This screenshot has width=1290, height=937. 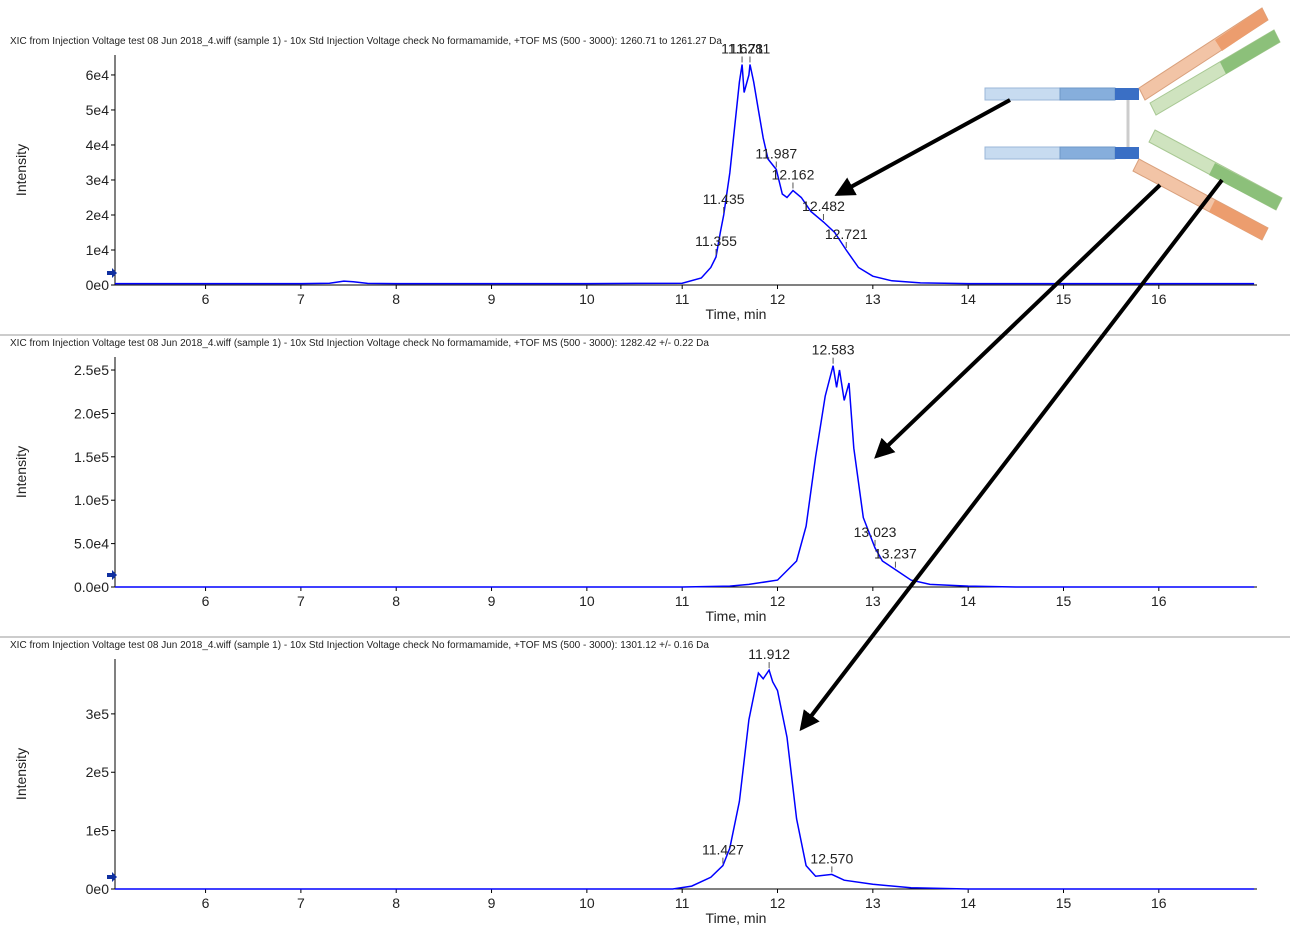 What do you see at coordinates (98, 215) in the screenshot?
I see `y-tick-label: 2e4` at bounding box center [98, 215].